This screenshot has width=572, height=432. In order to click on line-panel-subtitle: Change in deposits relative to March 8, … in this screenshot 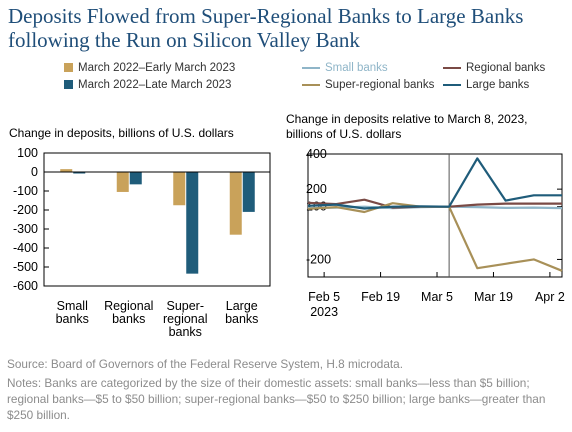, I will do `click(407, 126)`.